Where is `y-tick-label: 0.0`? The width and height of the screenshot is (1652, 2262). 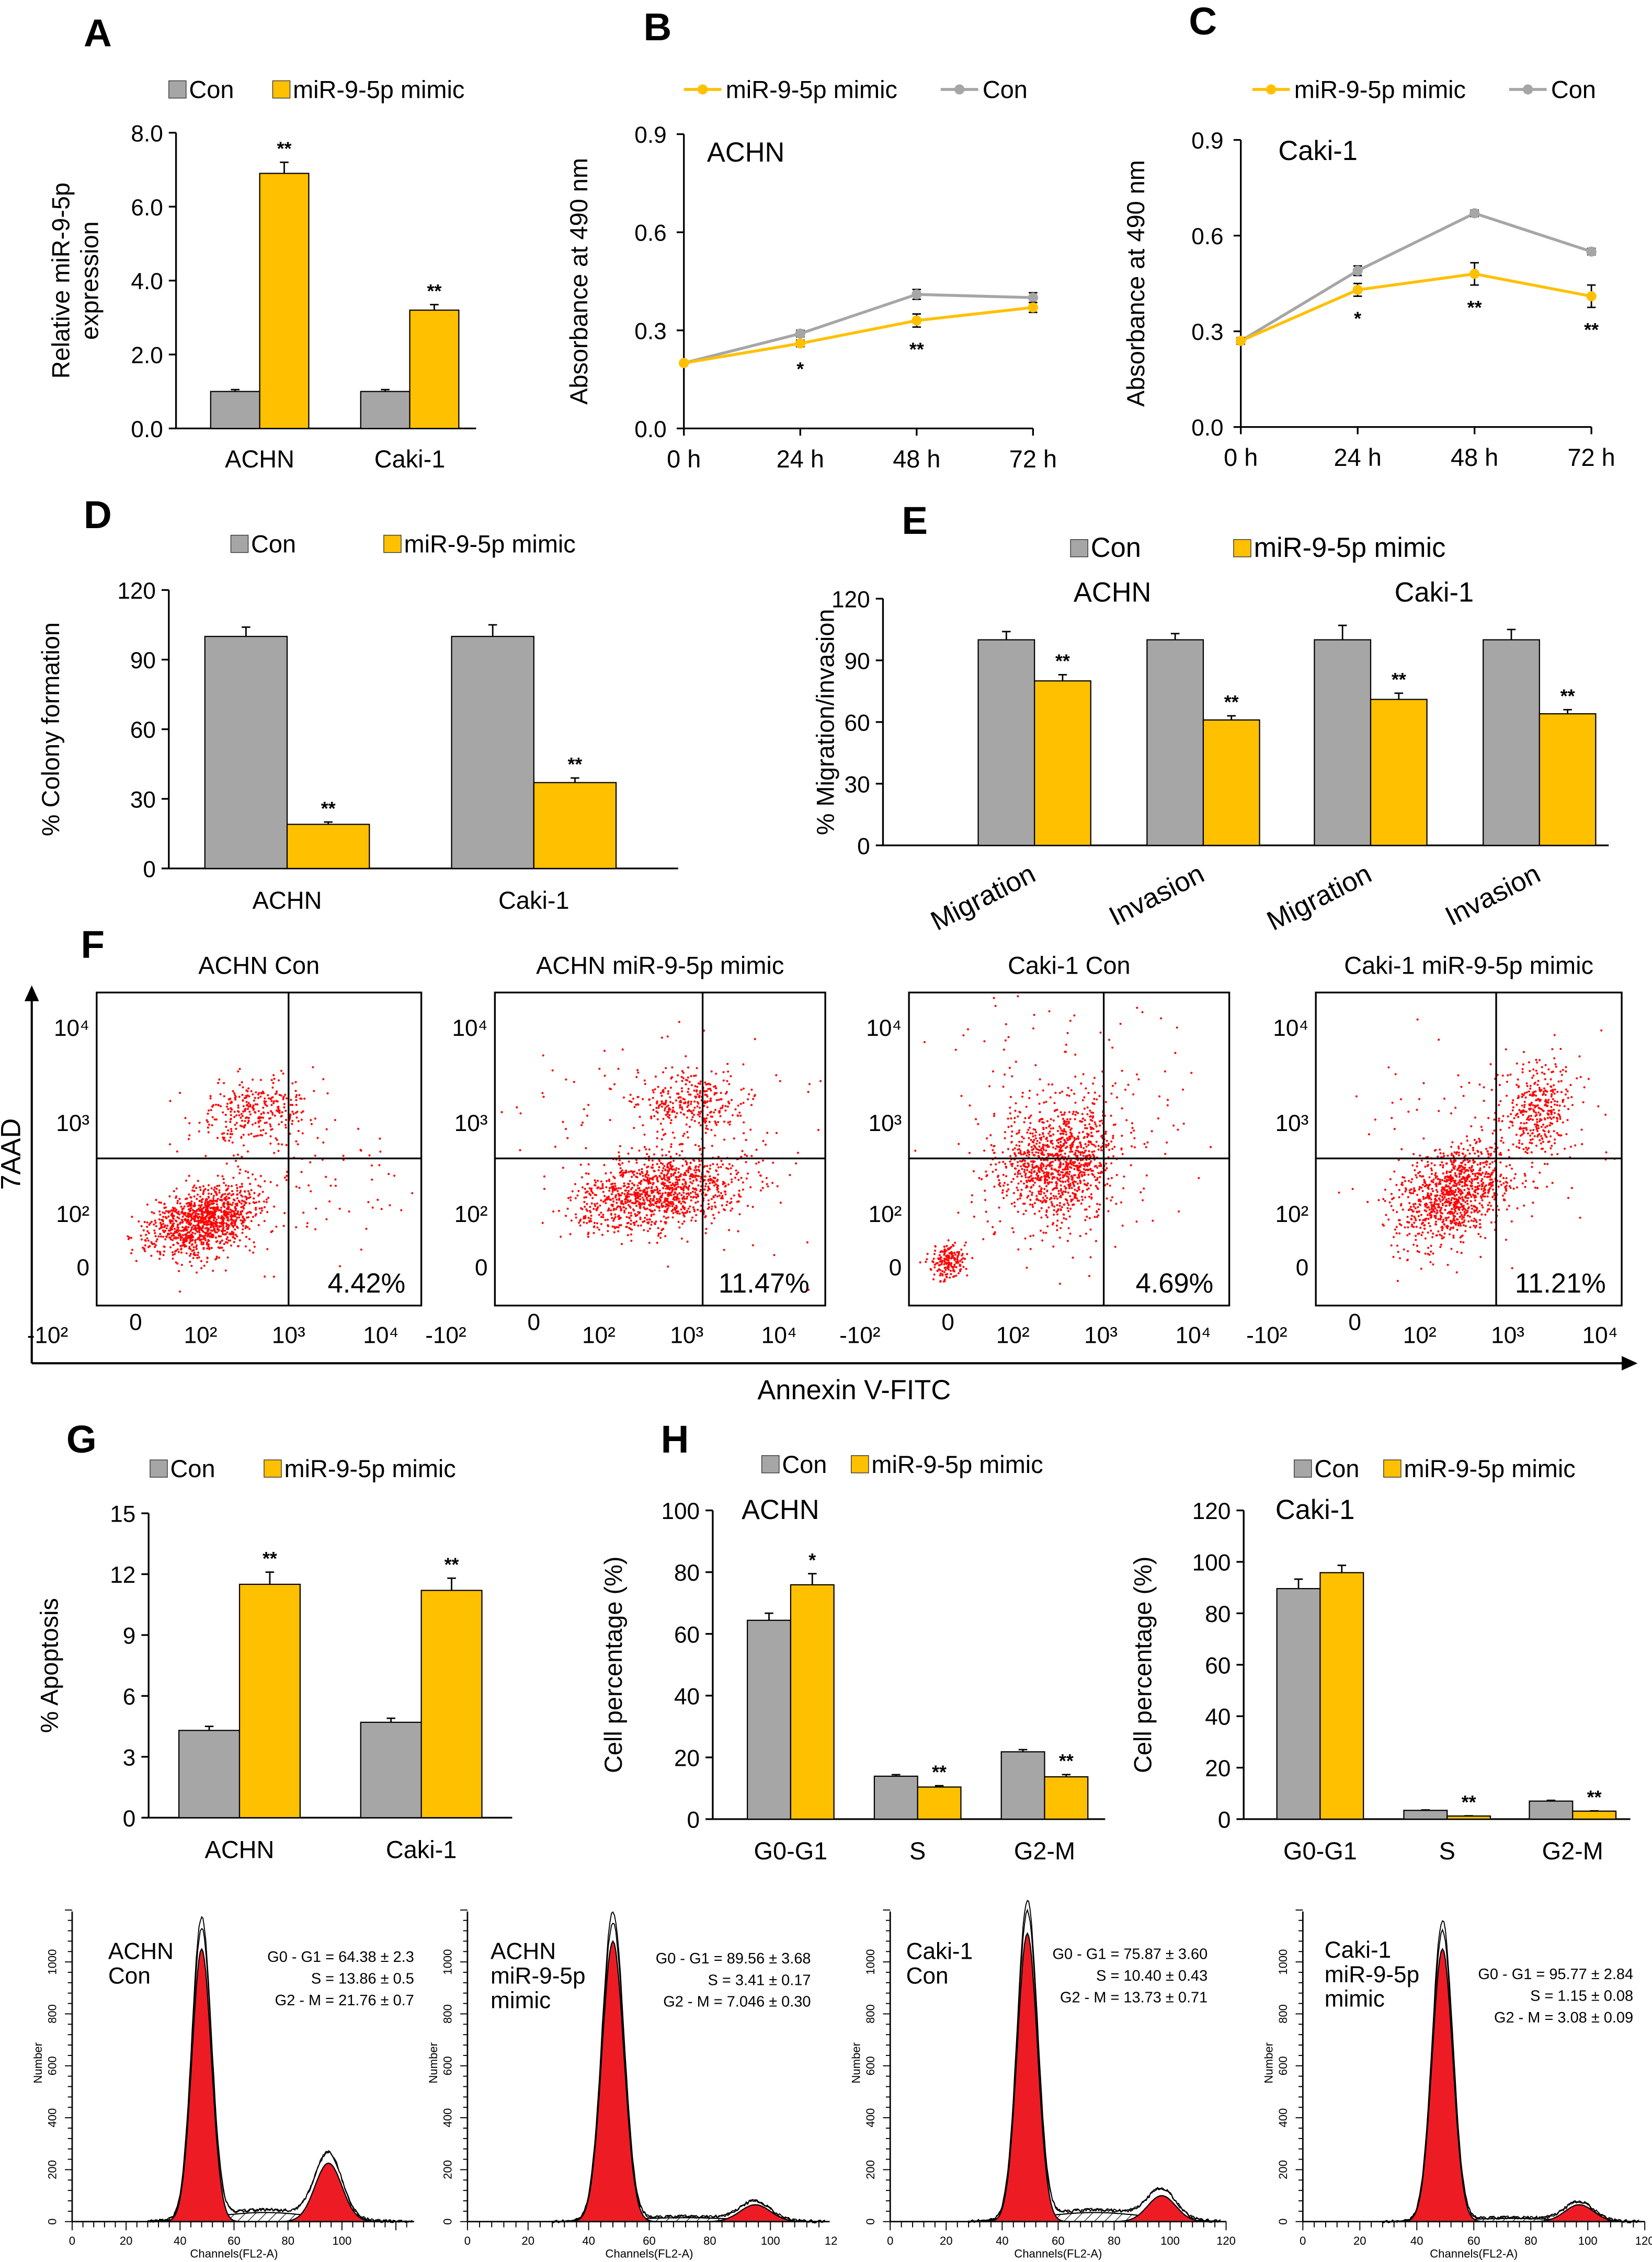 y-tick-label: 0.0 is located at coordinates (147, 429).